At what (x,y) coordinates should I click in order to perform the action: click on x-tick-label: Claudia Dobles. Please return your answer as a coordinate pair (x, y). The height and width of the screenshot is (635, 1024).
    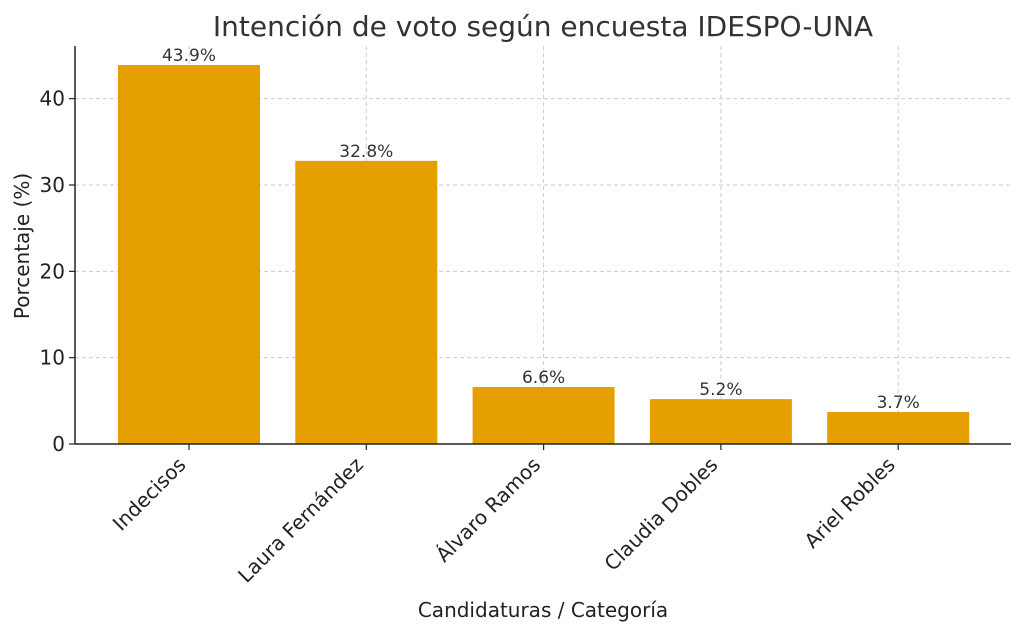
    Looking at the image, I should click on (660, 514).